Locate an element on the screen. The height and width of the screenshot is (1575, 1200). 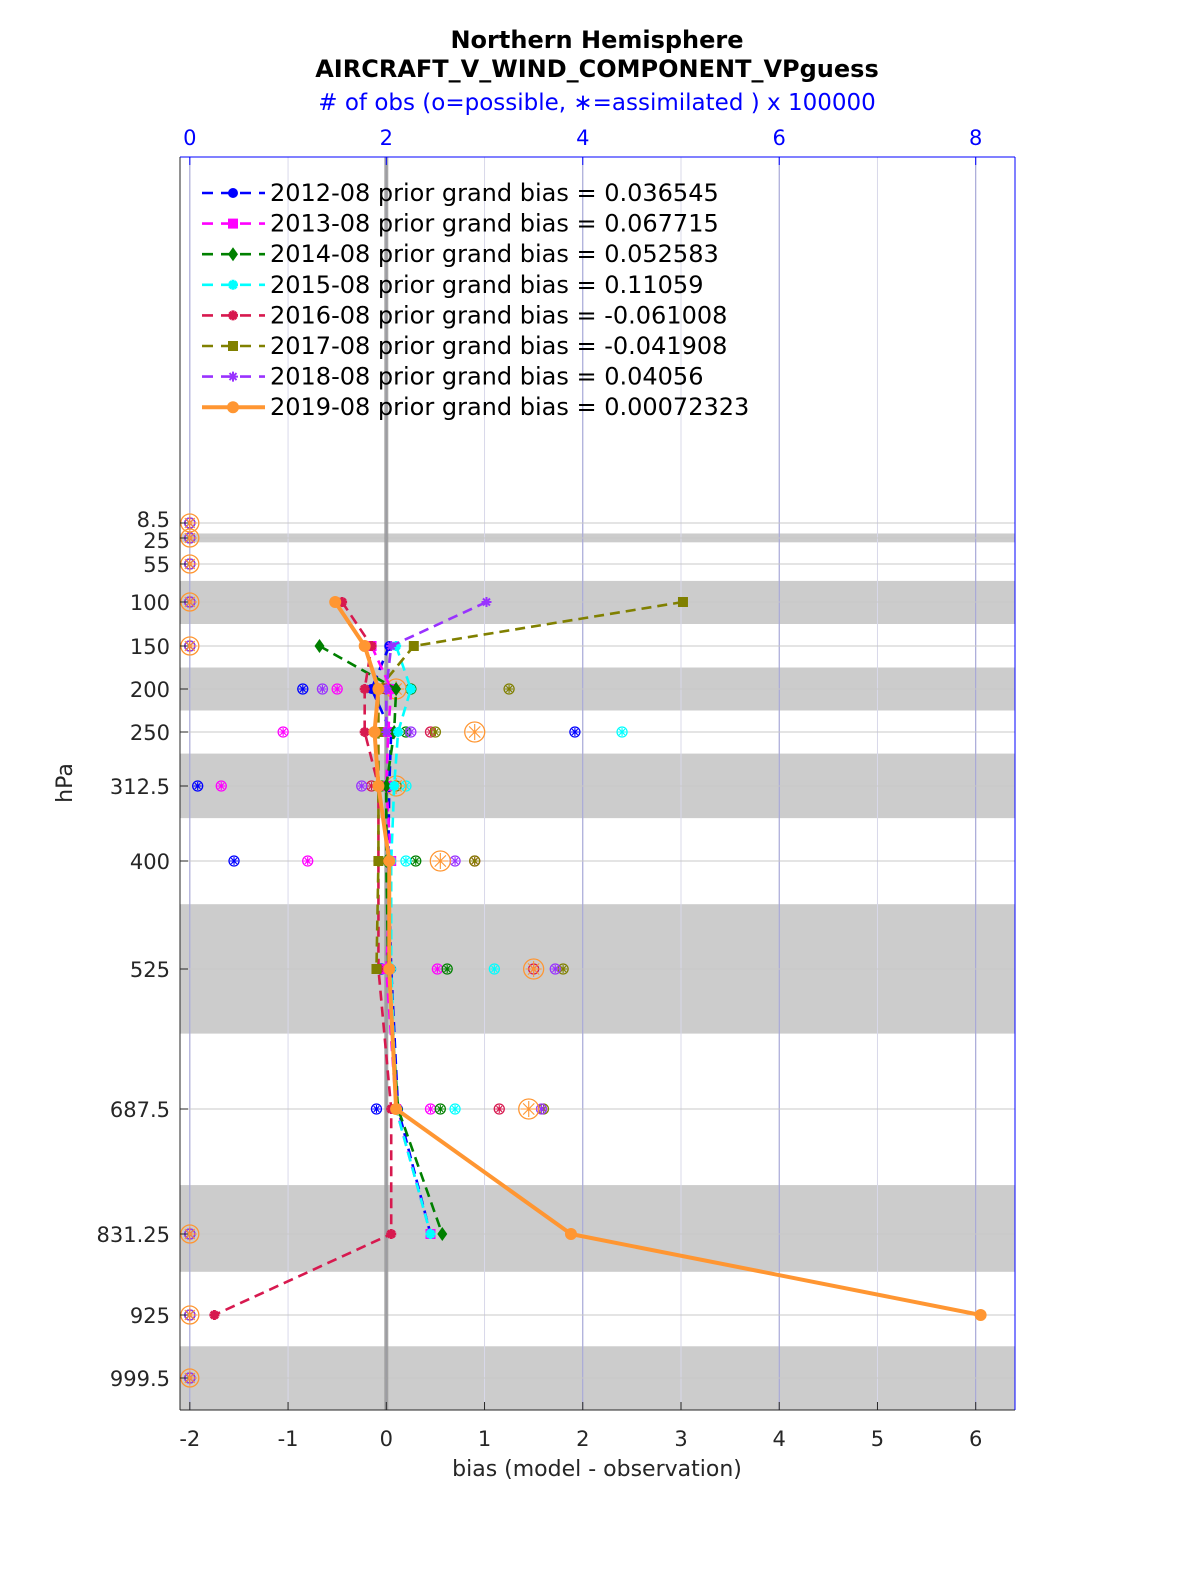
legend-entry: 2019-08 prior grand bias = 0.00072323 is located at coordinates (509, 407).